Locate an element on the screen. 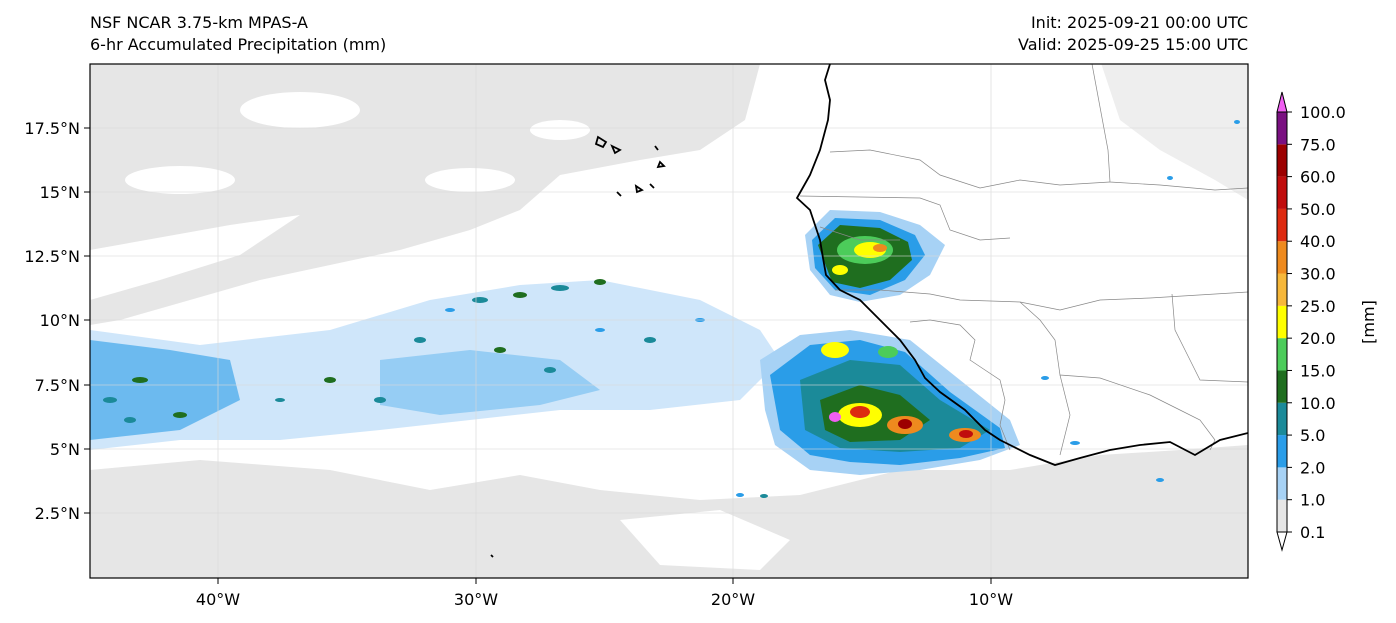 The width and height of the screenshot is (1396, 623). lat-label: 15°N is located at coordinates (60, 192).